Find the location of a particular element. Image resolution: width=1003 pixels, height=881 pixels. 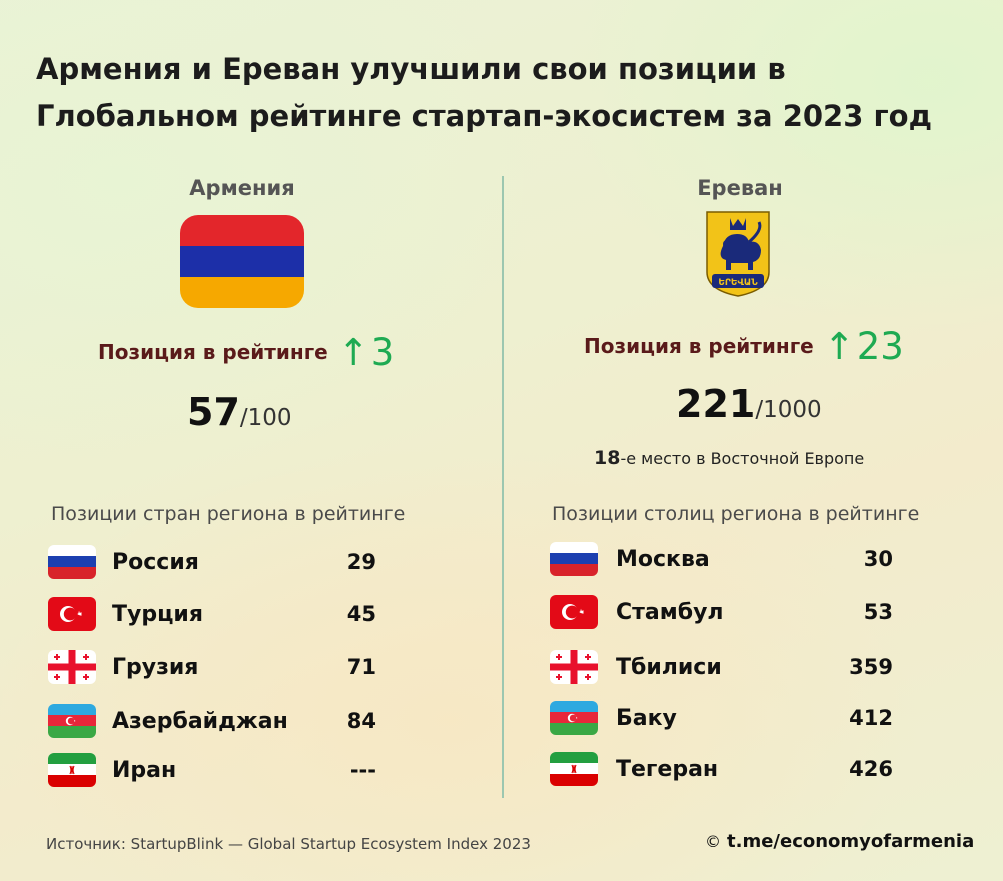

copyright-icon: © is located at coordinates (713, 841).